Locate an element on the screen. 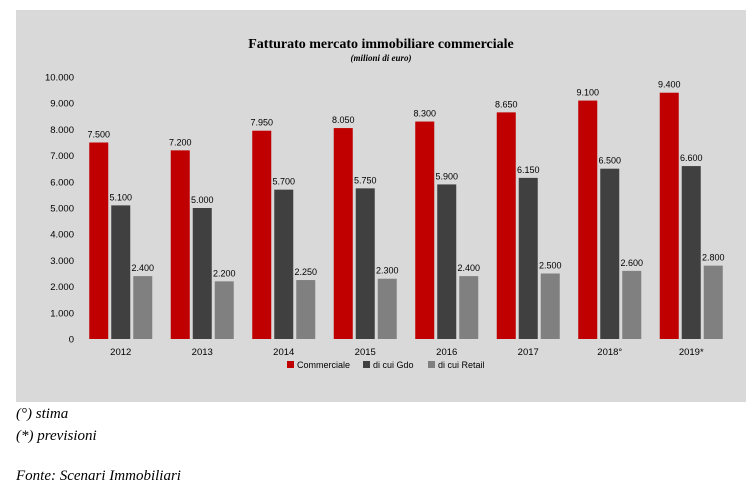 The width and height of the screenshot is (756, 494). data-label: 5.700 is located at coordinates (283, 182).